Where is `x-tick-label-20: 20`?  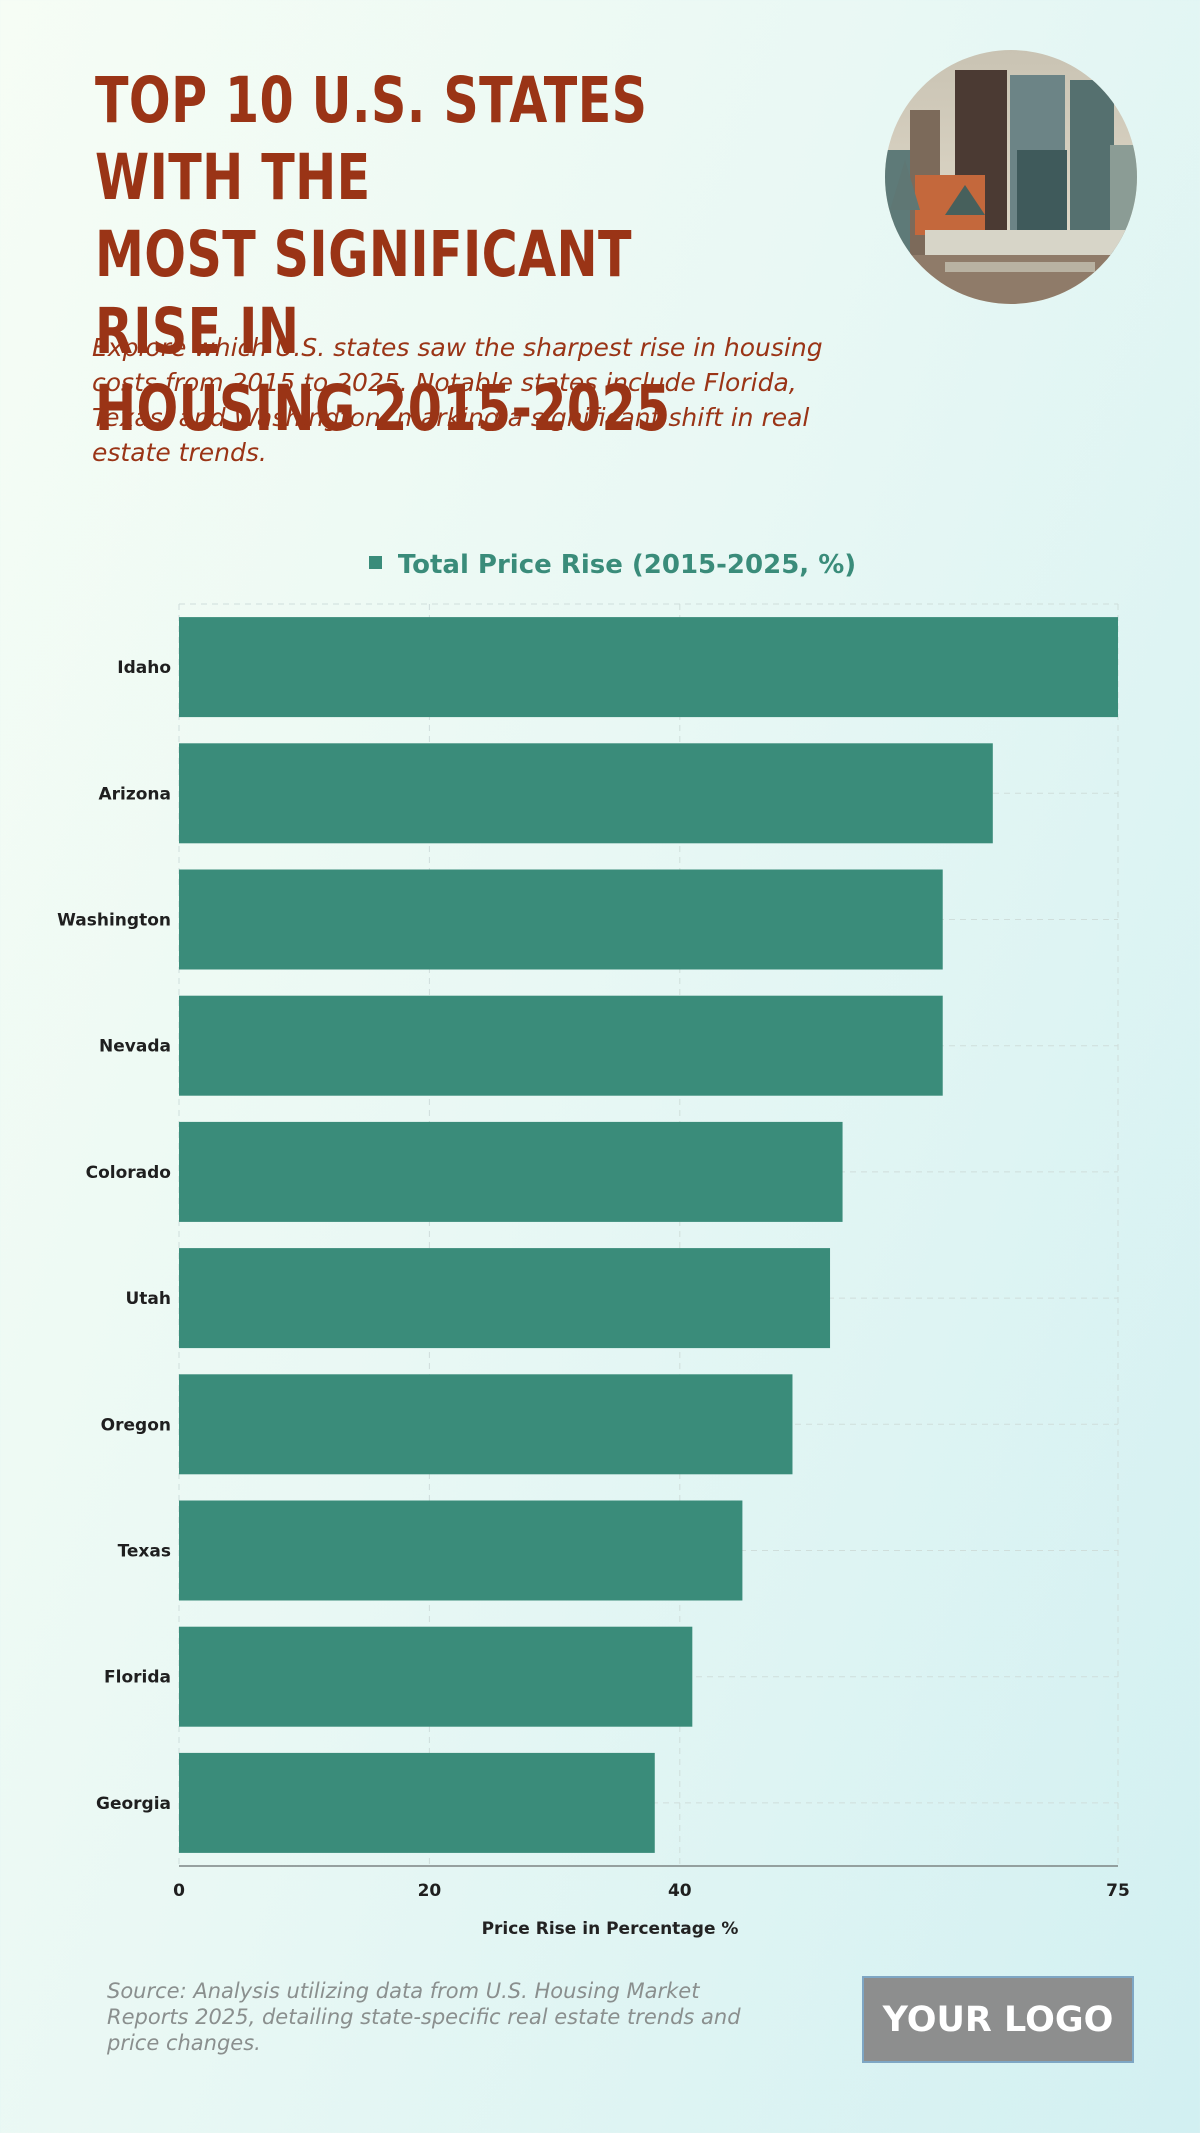
x-tick-label-20: 20 is located at coordinates (430, 1891).